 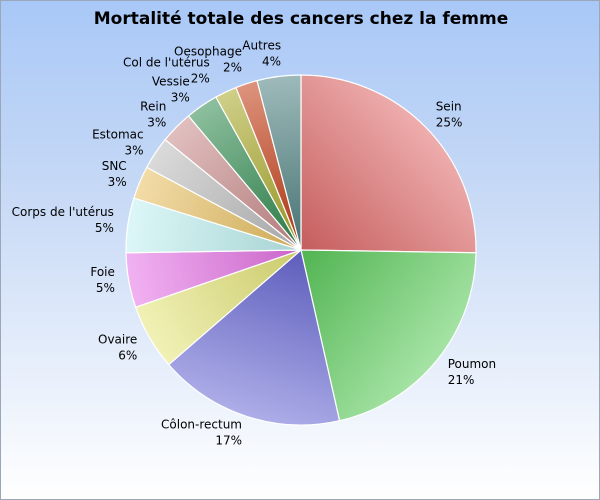 What do you see at coordinates (153, 106) in the screenshot?
I see `slice-label-name: Rein` at bounding box center [153, 106].